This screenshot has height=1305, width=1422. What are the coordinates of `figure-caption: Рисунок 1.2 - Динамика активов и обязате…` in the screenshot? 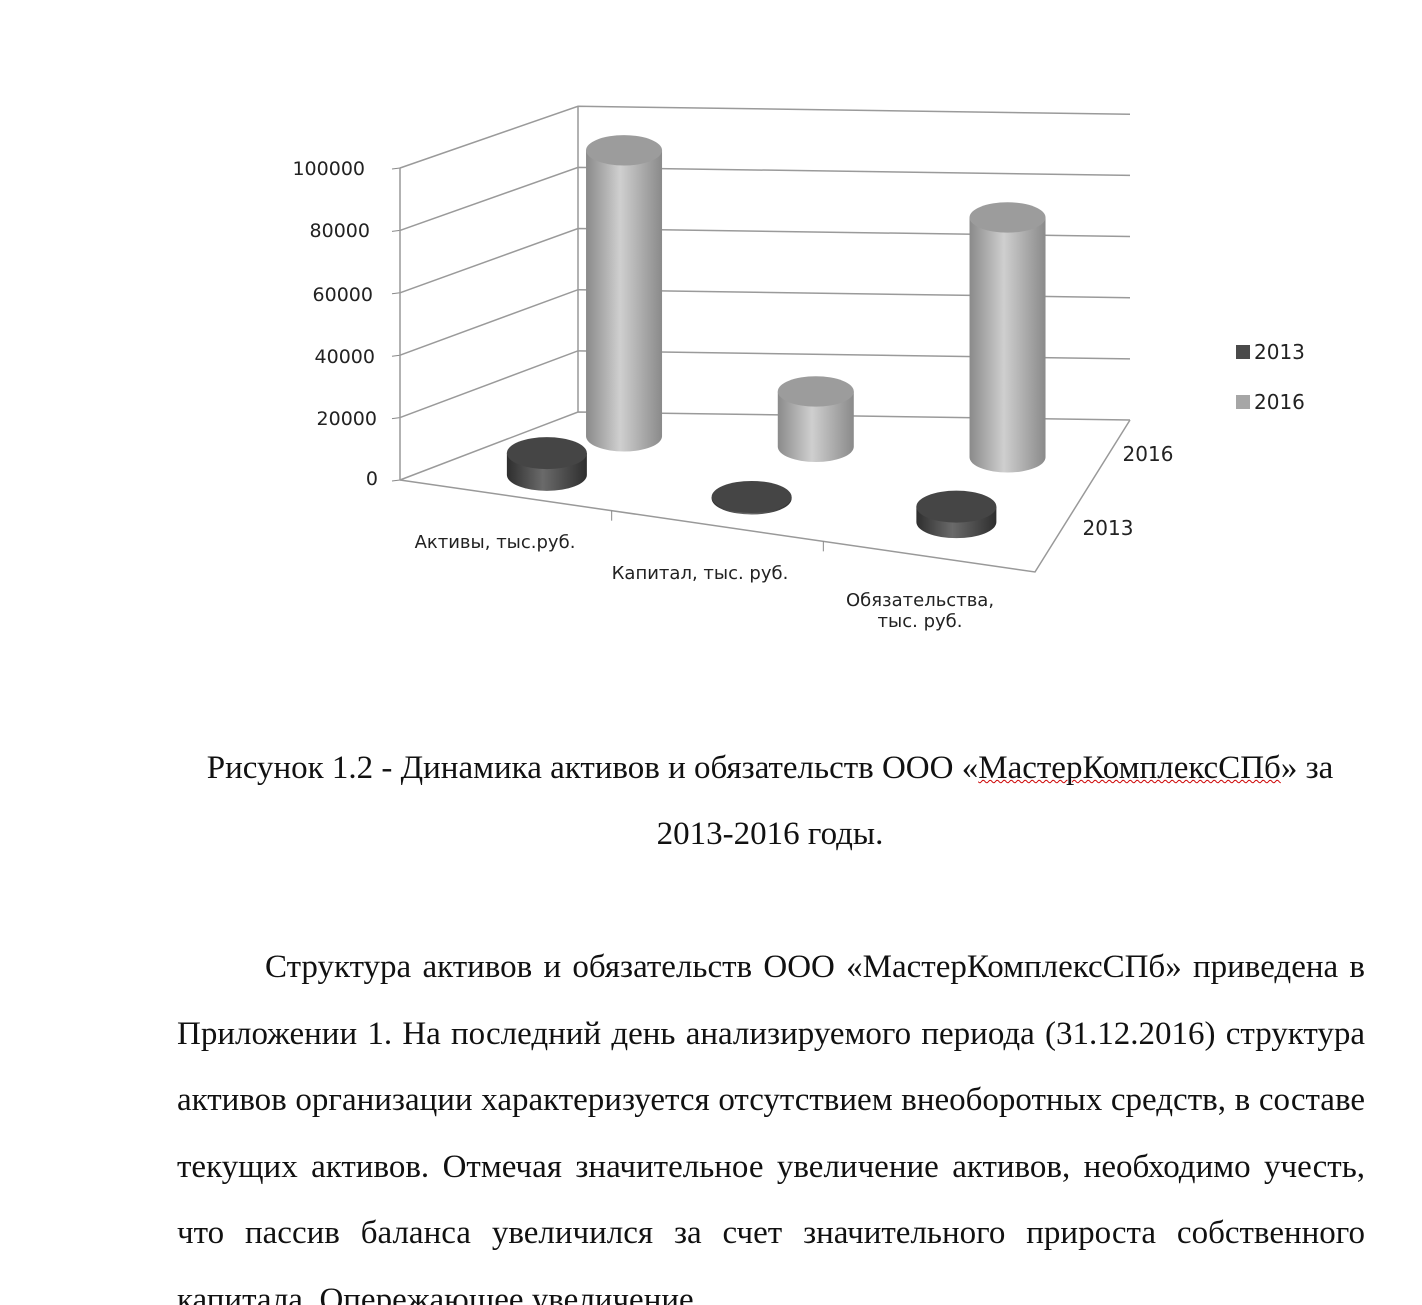 It's located at (770, 801).